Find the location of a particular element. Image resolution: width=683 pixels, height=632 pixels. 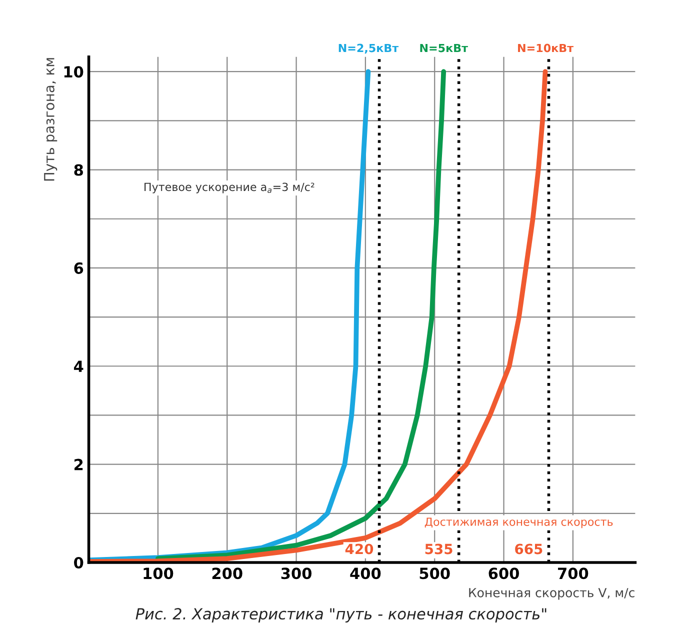

x-tick-label: 300 is located at coordinates (296, 574).